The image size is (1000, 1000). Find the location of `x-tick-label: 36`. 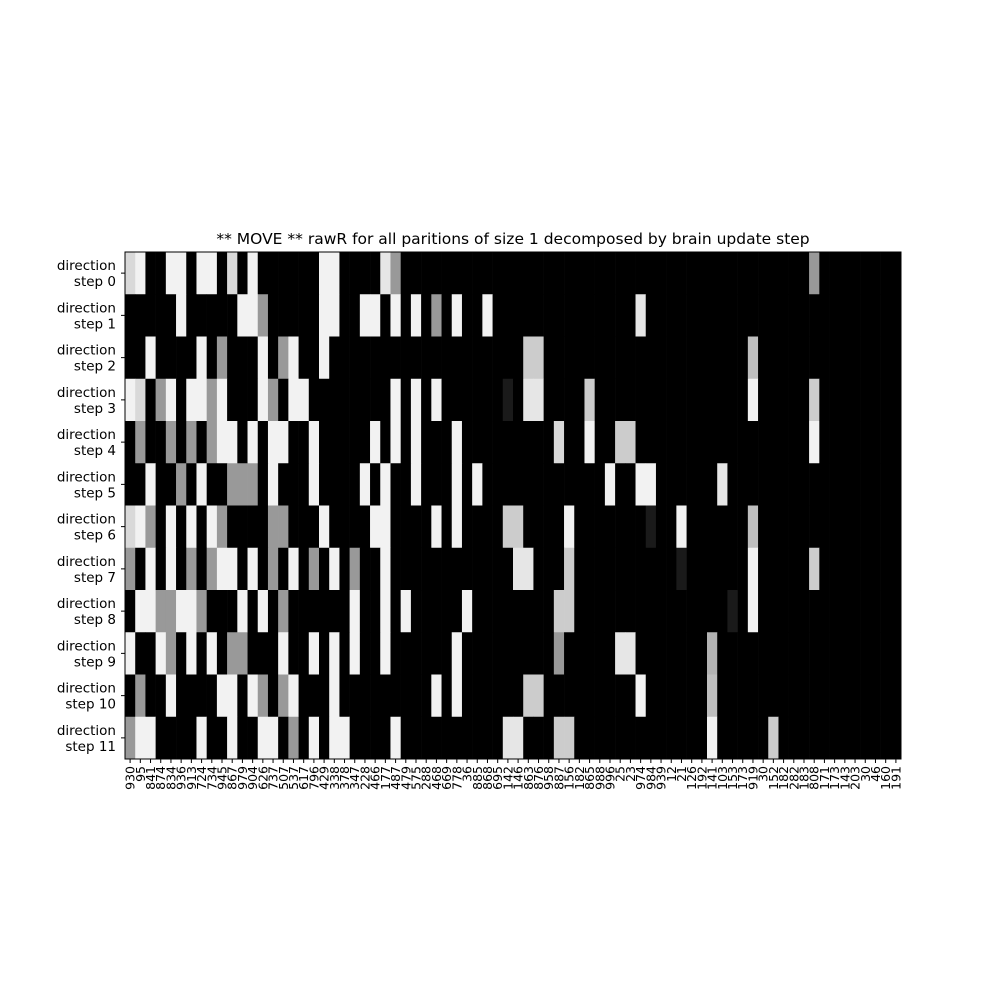

x-tick-label: 36 is located at coordinates (467, 774).